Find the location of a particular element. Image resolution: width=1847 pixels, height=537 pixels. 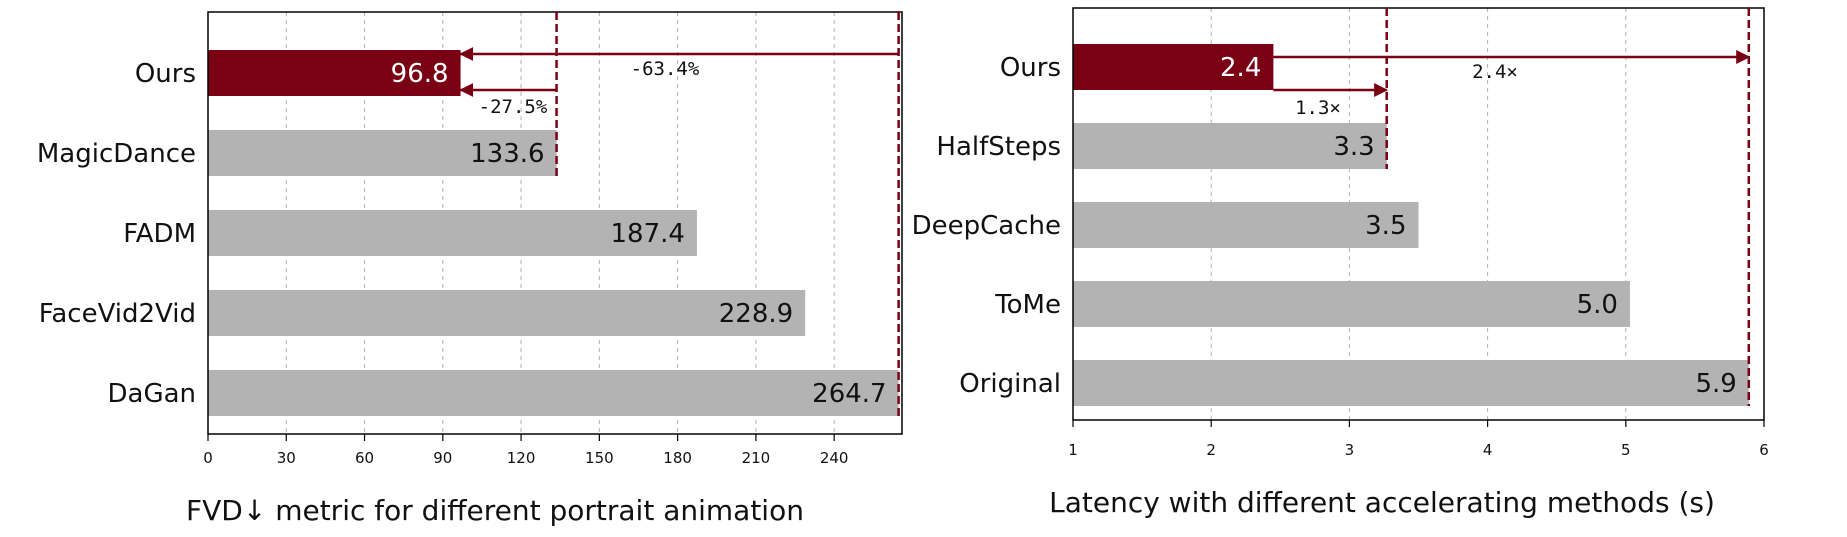

x-tick-label: 150 is located at coordinates (599, 458).